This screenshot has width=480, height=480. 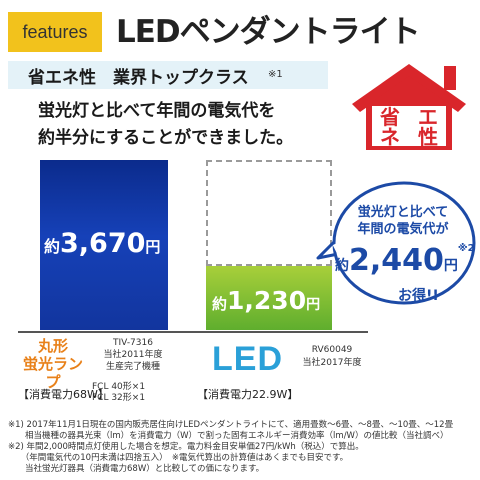 I want to click on footnote-line: 当社蛍光灯器具（消費電力68W）と比較しての価になります。, so click(x=136, y=469).